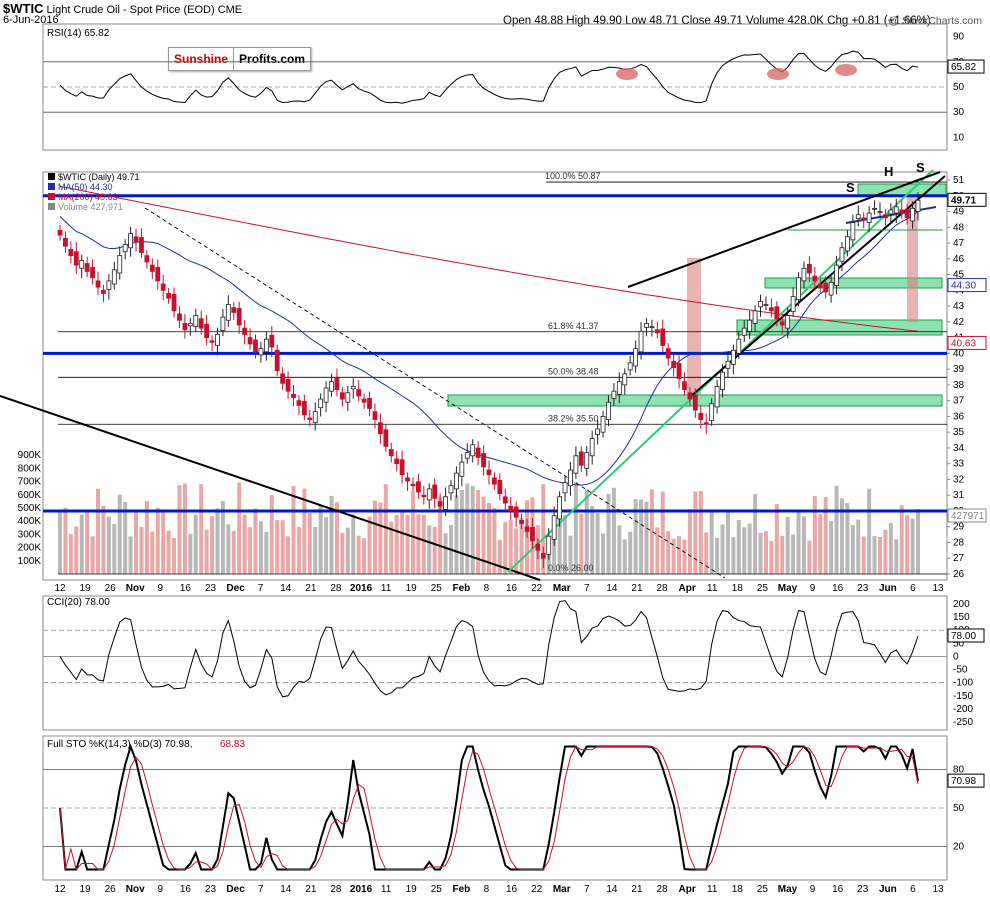  Describe the element at coordinates (959, 112) in the screenshot. I see `rsi-tick-label: 30` at that location.